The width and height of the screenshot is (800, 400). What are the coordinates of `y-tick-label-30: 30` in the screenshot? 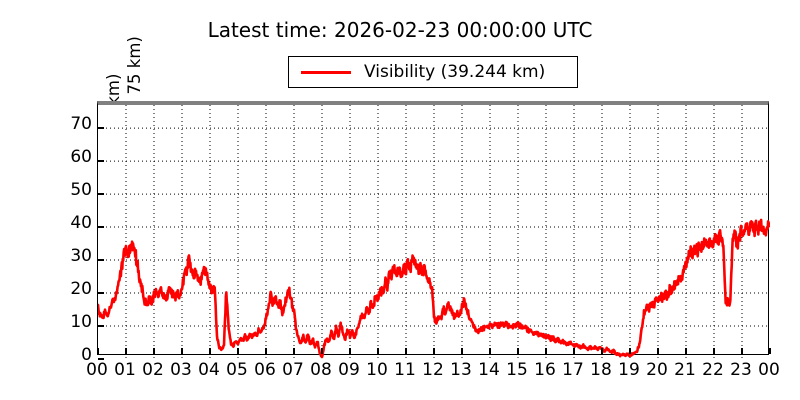 It's located at (81, 256).